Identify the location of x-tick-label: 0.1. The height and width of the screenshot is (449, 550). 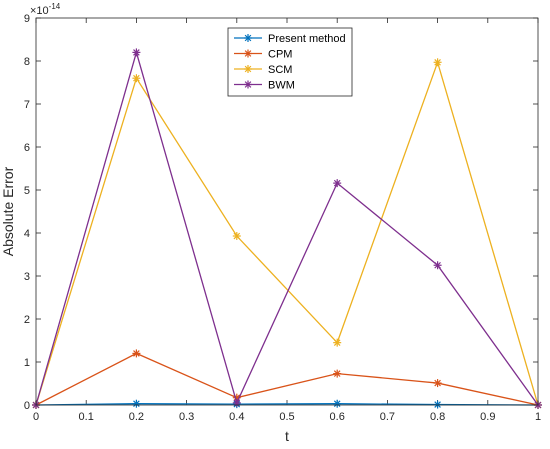
(86, 417).